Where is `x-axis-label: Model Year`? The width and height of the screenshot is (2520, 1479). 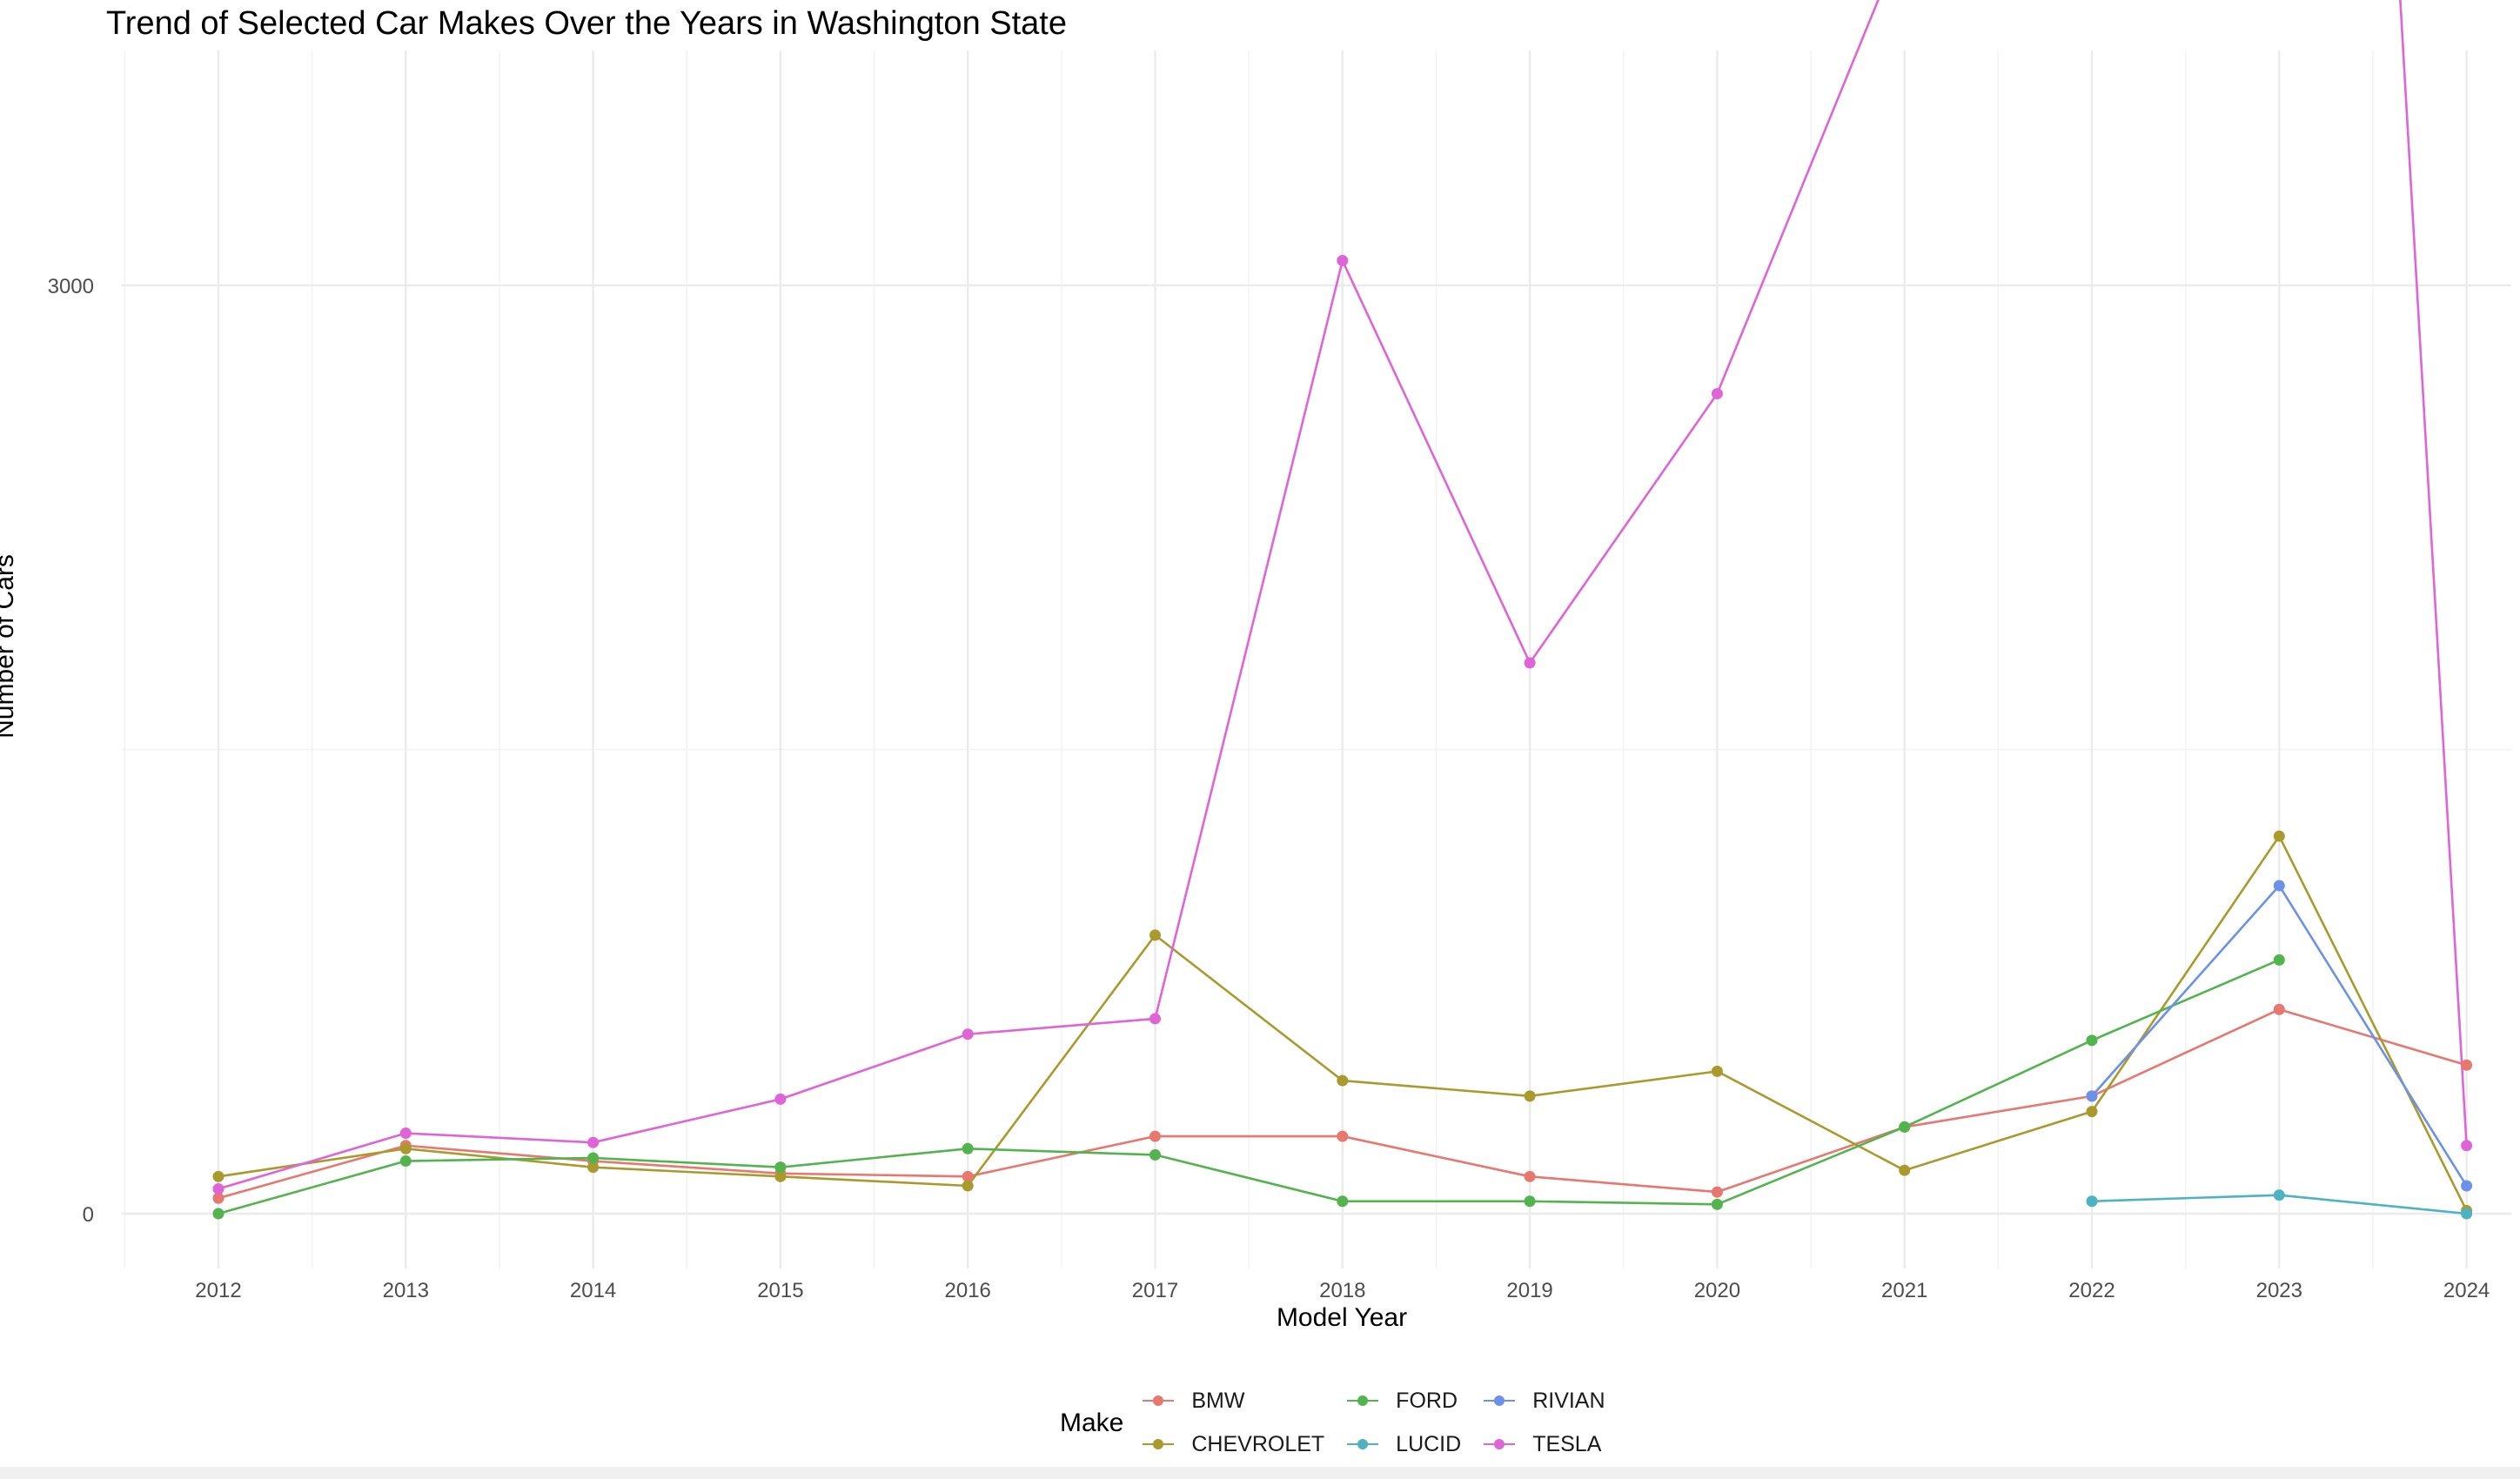 x-axis-label: Model Year is located at coordinates (1342, 1317).